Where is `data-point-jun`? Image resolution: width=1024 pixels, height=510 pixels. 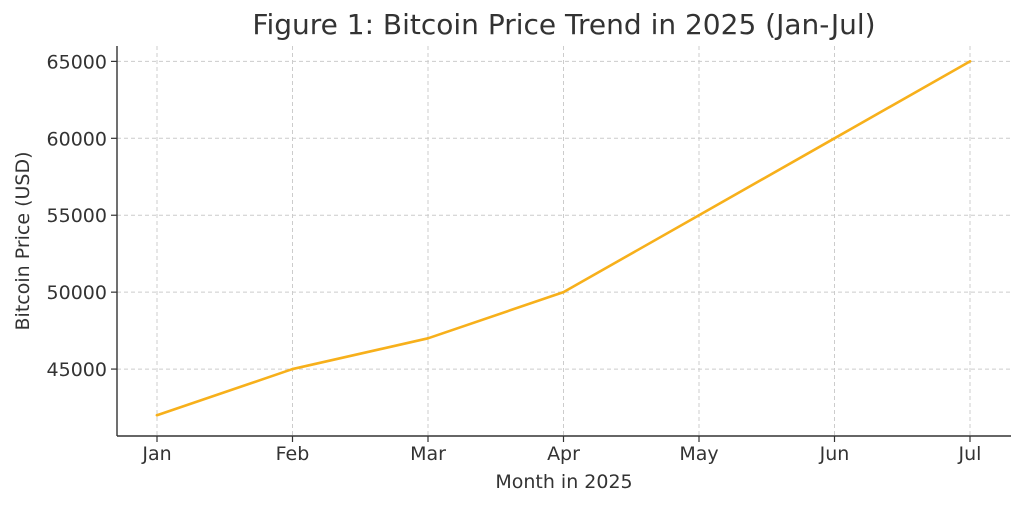
data-point-jun is located at coordinates (834, 138).